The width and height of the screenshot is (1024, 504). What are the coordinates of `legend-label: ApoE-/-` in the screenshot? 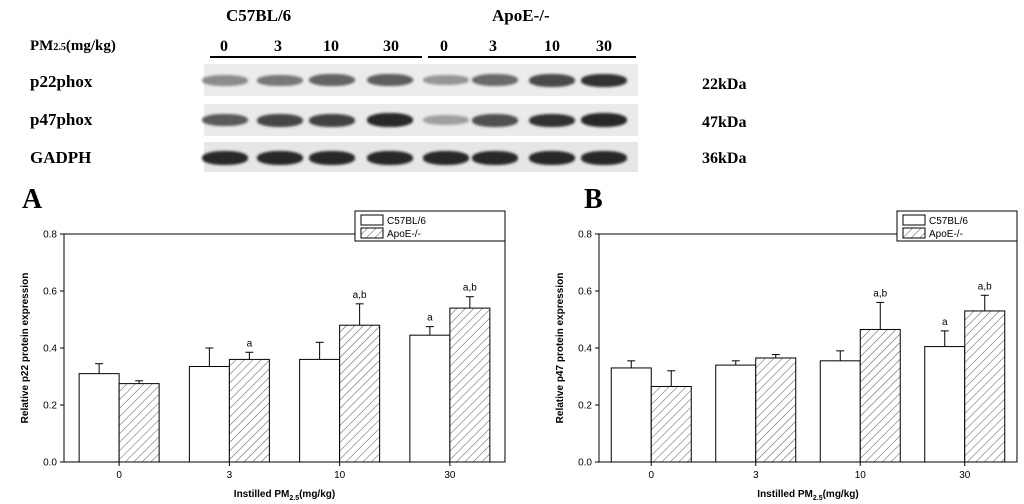 It's located at (946, 234).